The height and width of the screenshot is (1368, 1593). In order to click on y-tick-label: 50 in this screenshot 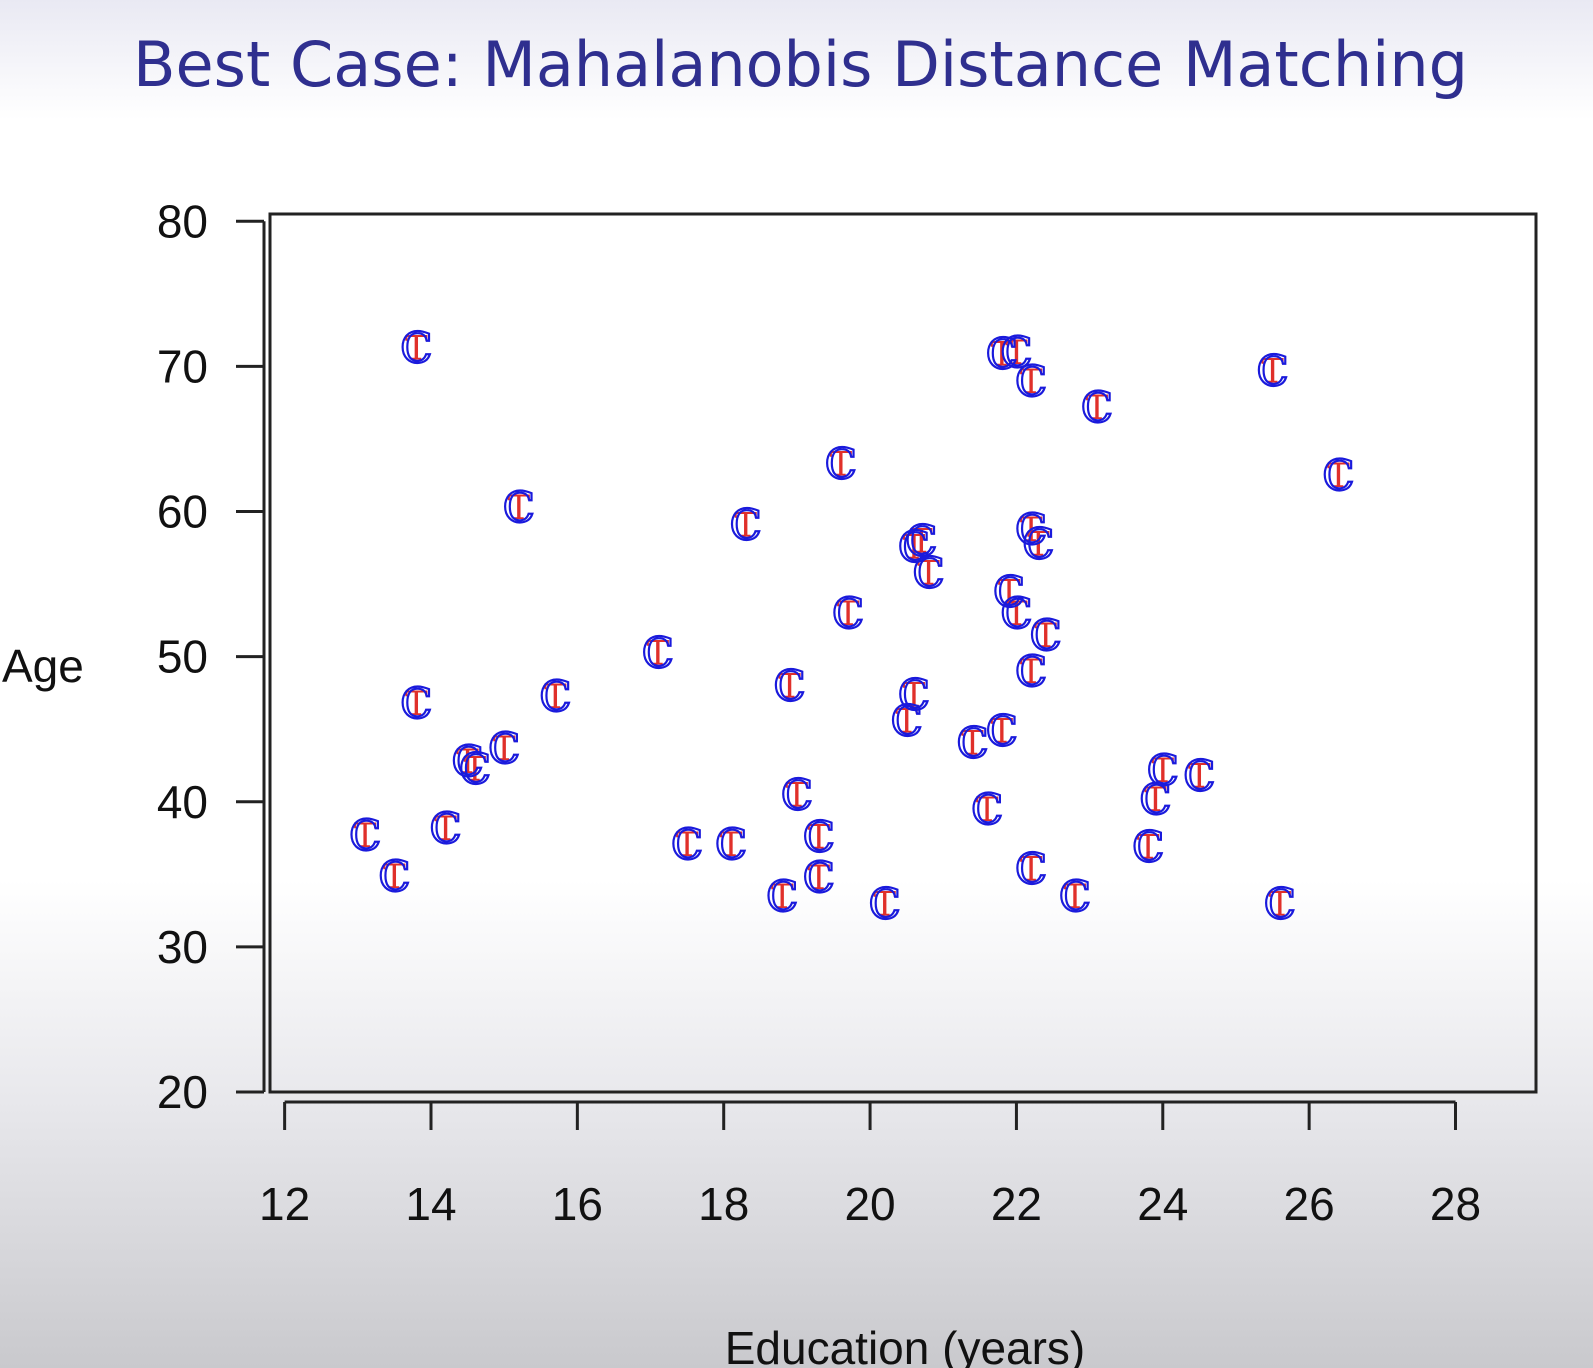, I will do `click(182, 657)`.